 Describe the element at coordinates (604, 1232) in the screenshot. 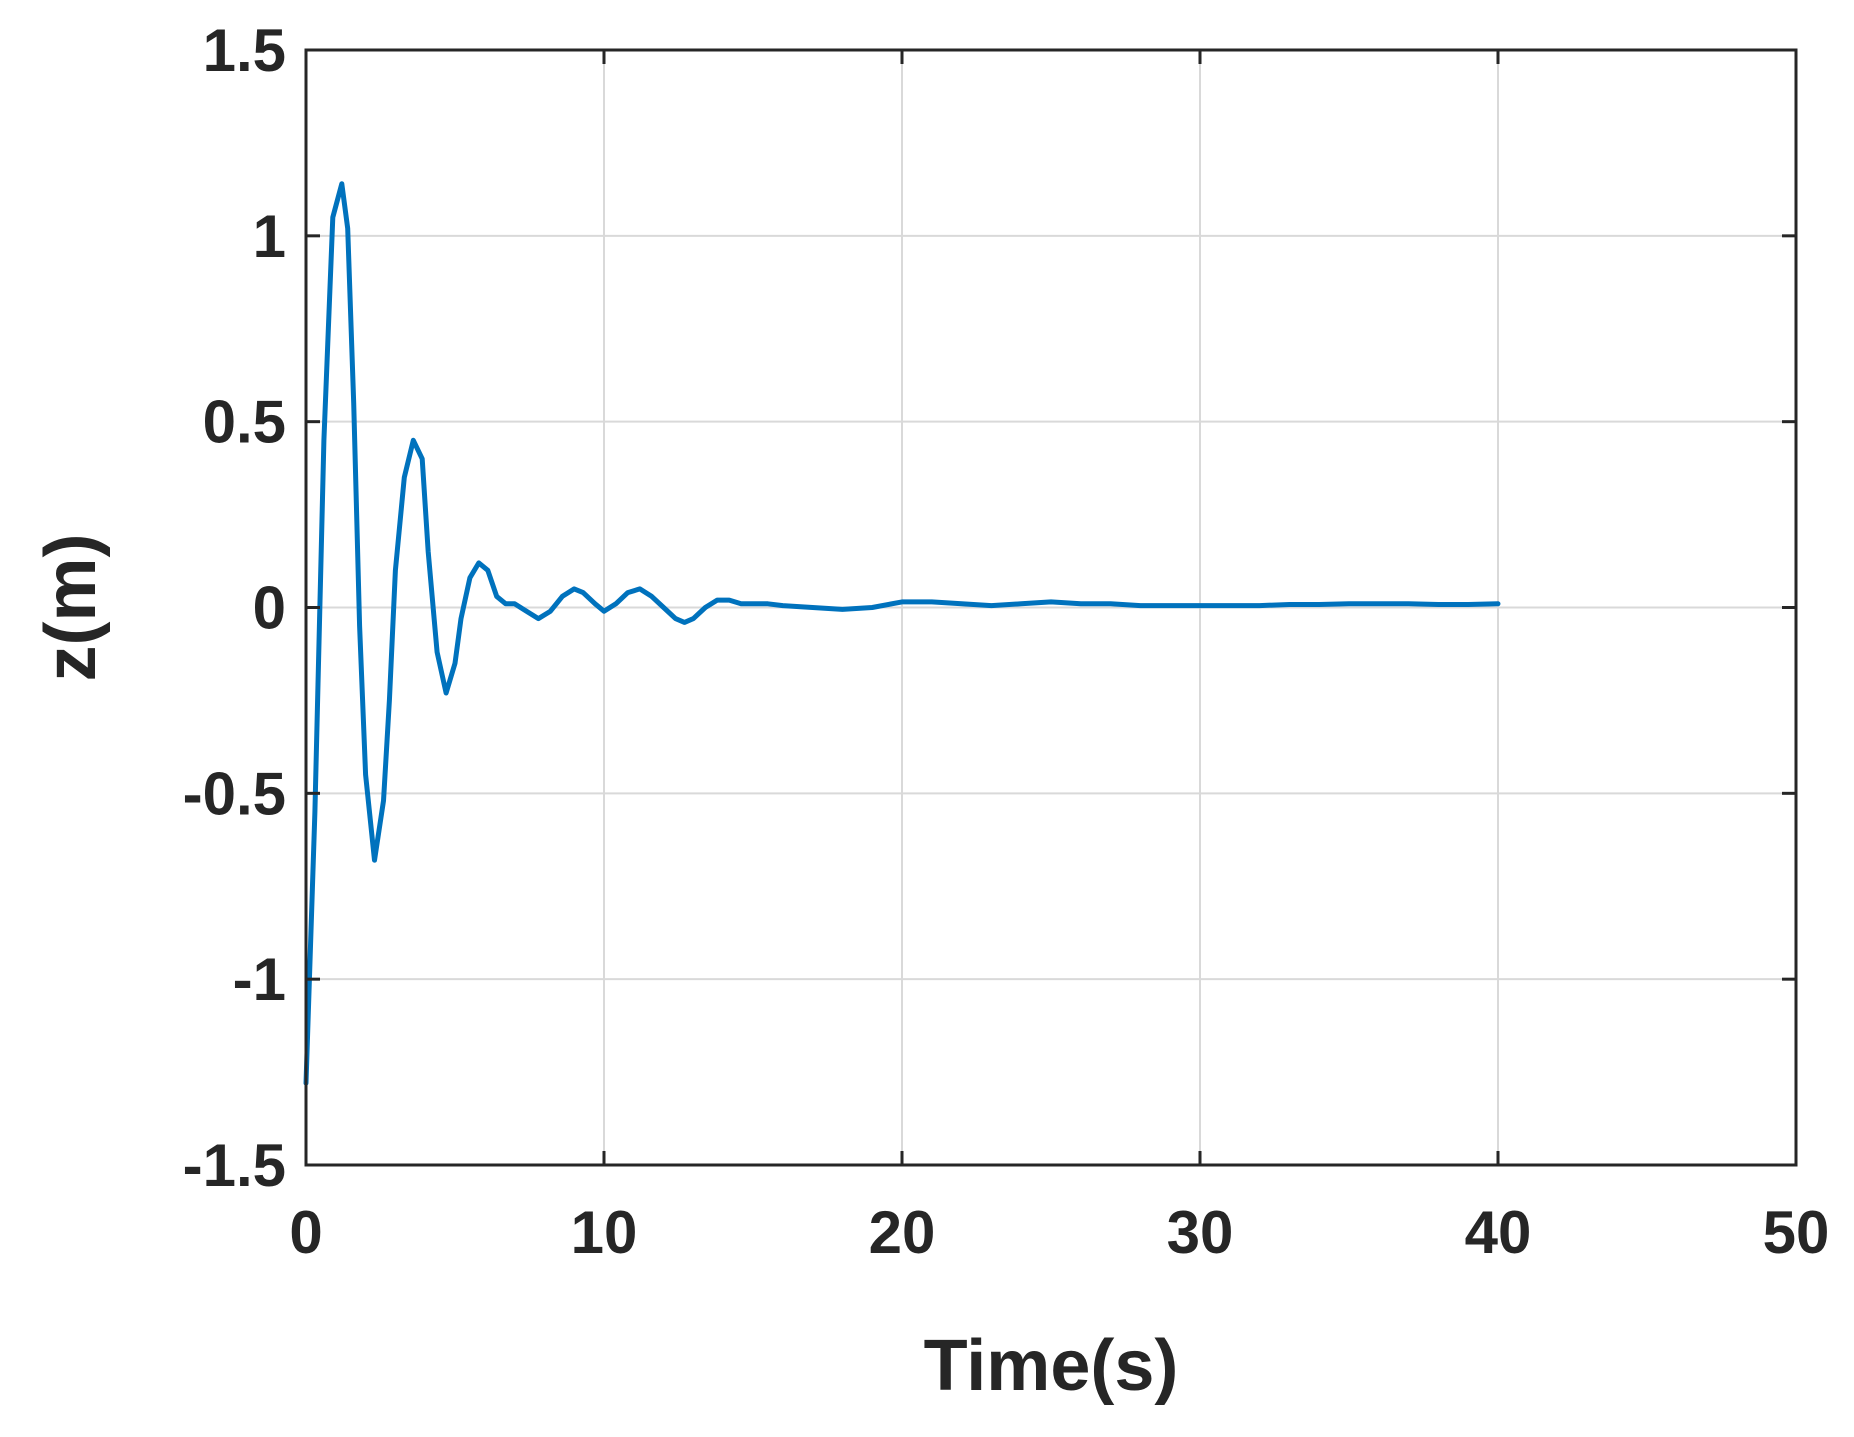

I see `x-tick-label: 10` at that location.